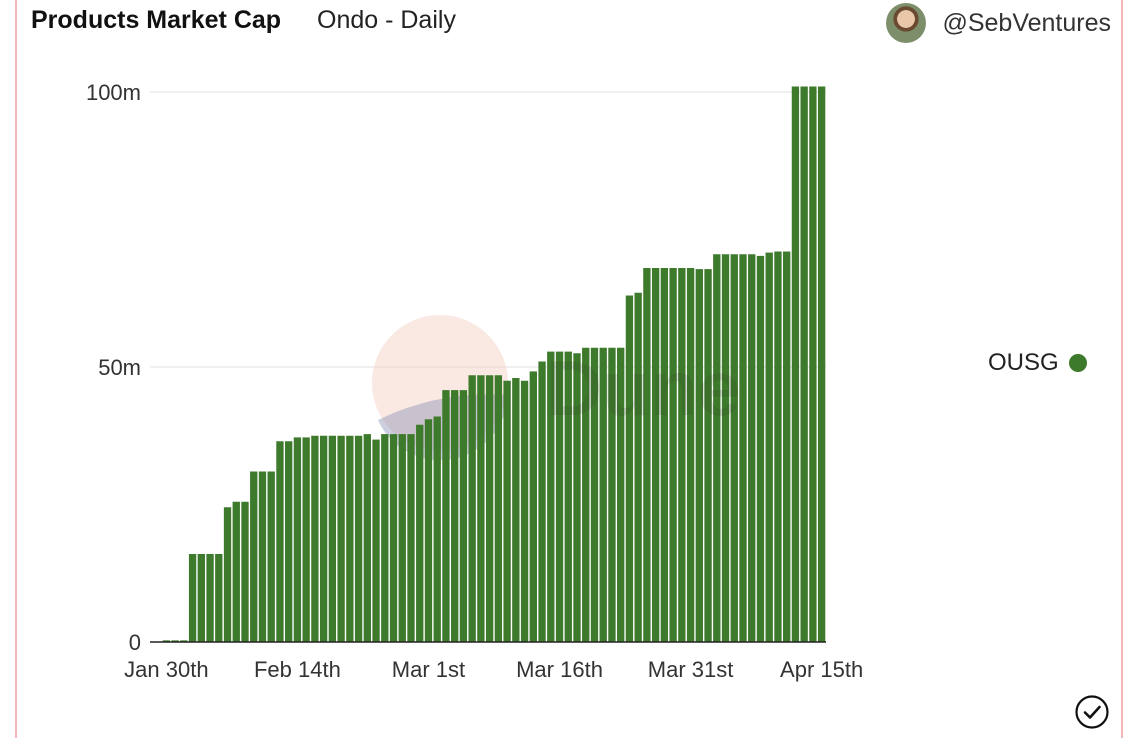 The image size is (1138, 738). I want to click on x-tick-label: Apr 15th, so click(821, 669).